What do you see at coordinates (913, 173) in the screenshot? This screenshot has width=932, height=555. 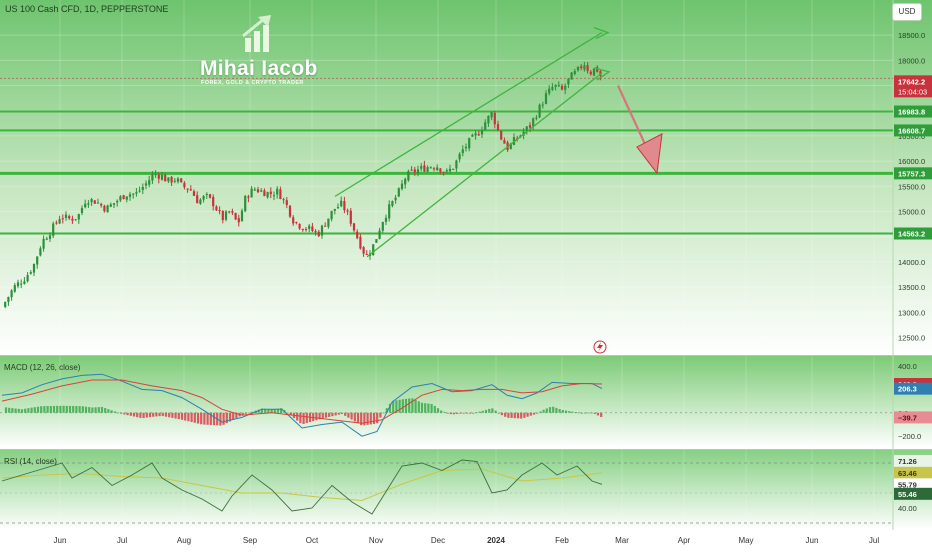 I see `level-price-tag-bg` at bounding box center [913, 173].